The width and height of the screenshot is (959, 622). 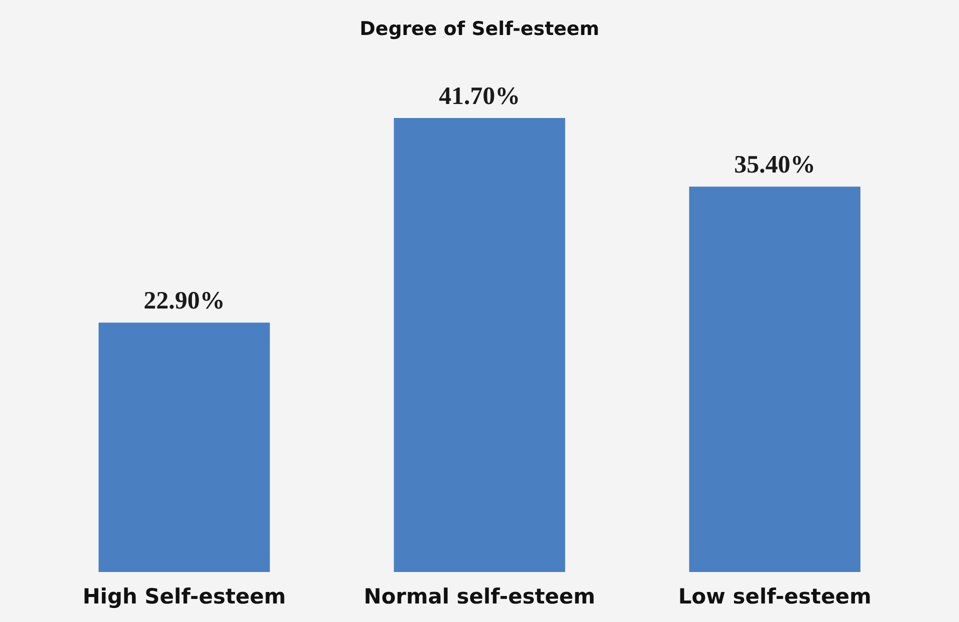 What do you see at coordinates (479, 96) in the screenshot?
I see `data-label: 41.70%` at bounding box center [479, 96].